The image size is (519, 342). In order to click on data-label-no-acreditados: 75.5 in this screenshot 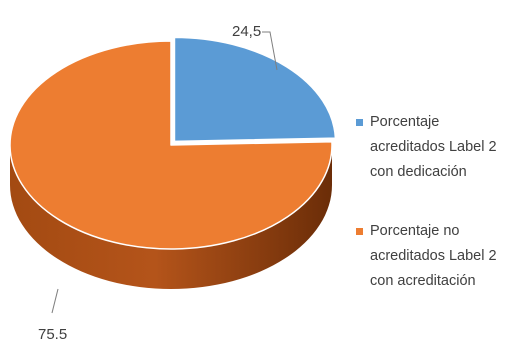, I will do `click(52, 334)`.